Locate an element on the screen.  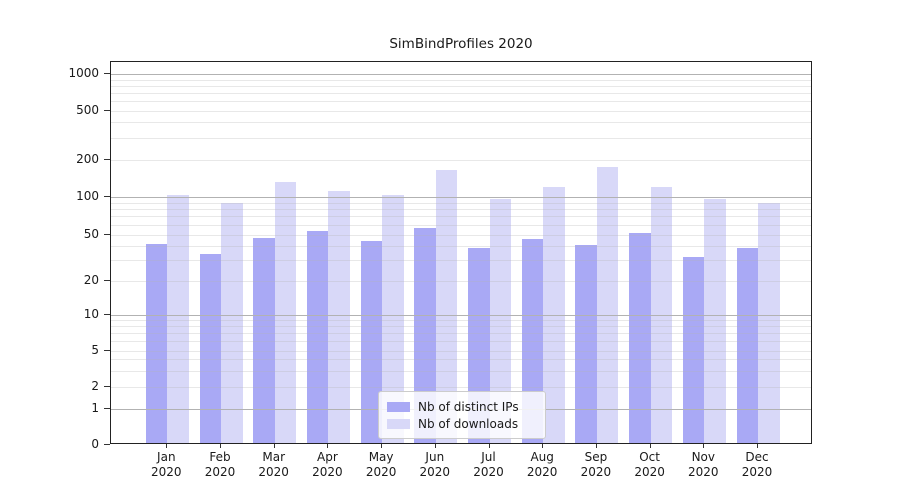
x-tick-jan is located at coordinates (167, 446).